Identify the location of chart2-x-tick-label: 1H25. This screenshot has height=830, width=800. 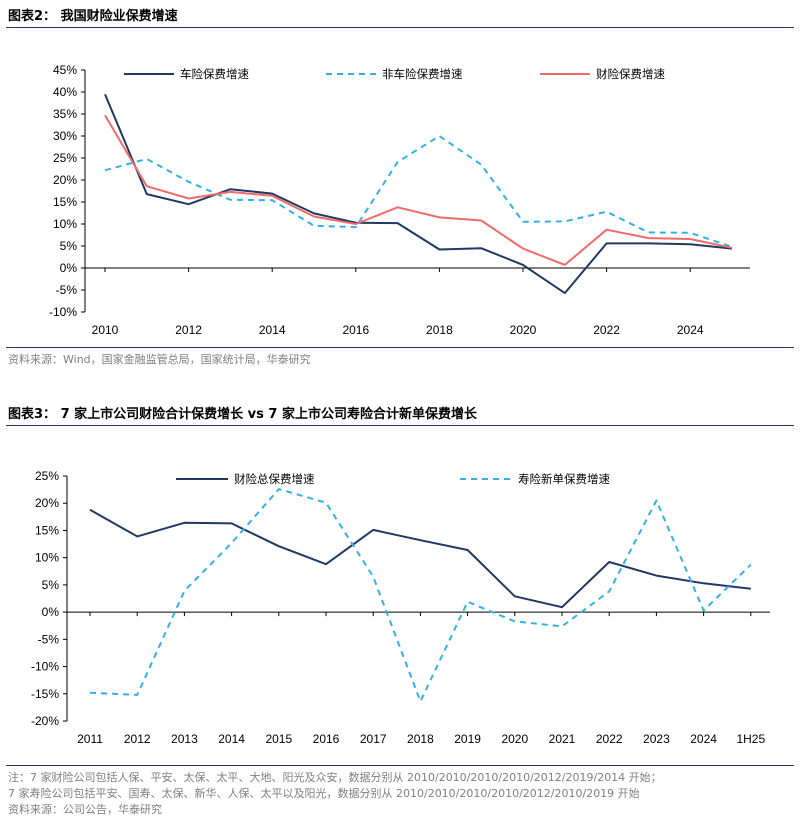
(750, 739).